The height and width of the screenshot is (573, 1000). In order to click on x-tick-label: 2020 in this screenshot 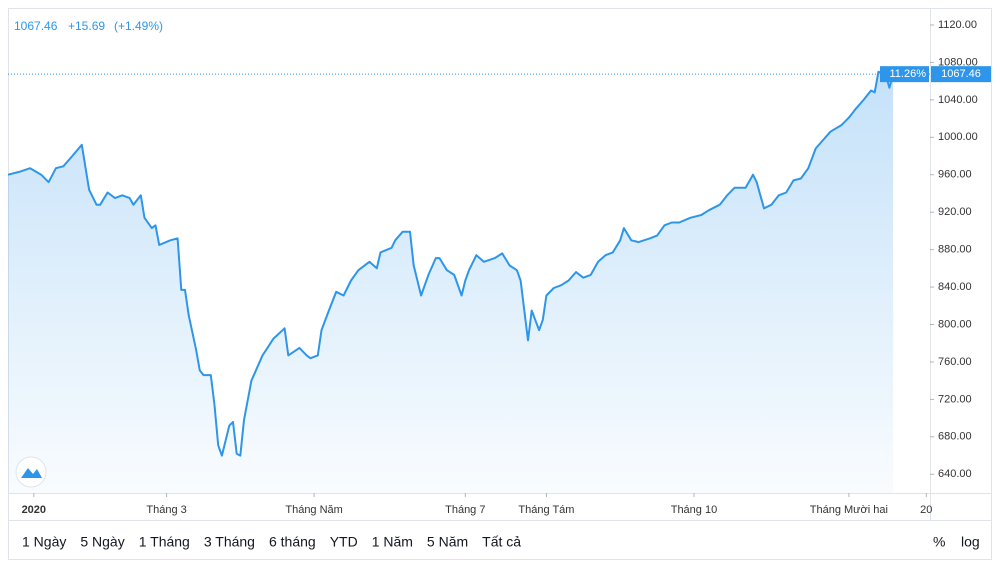, I will do `click(34, 510)`.